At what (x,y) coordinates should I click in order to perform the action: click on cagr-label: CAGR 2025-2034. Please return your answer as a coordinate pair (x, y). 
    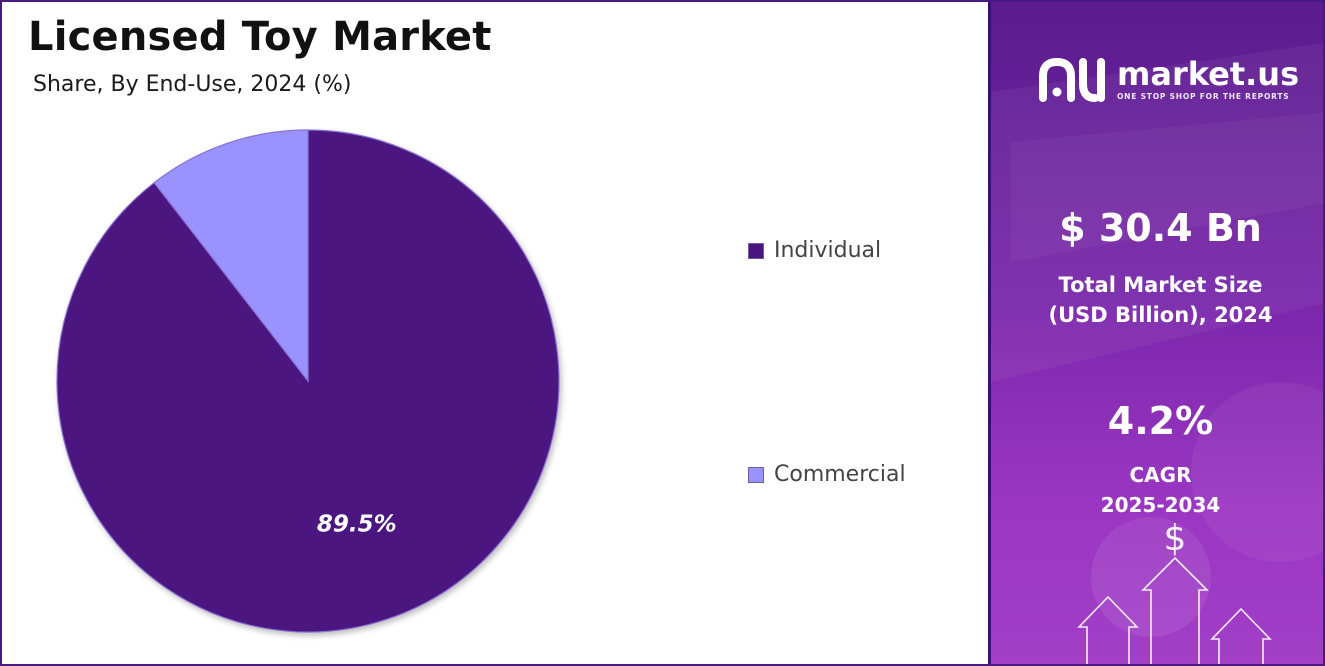
    Looking at the image, I should click on (1157, 490).